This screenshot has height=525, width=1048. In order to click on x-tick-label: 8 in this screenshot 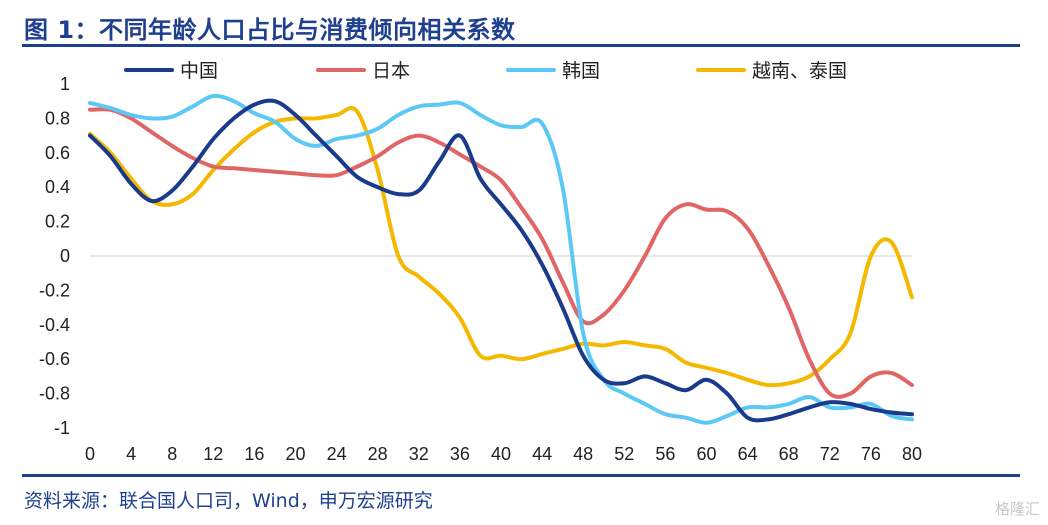, I will do `click(172, 454)`.